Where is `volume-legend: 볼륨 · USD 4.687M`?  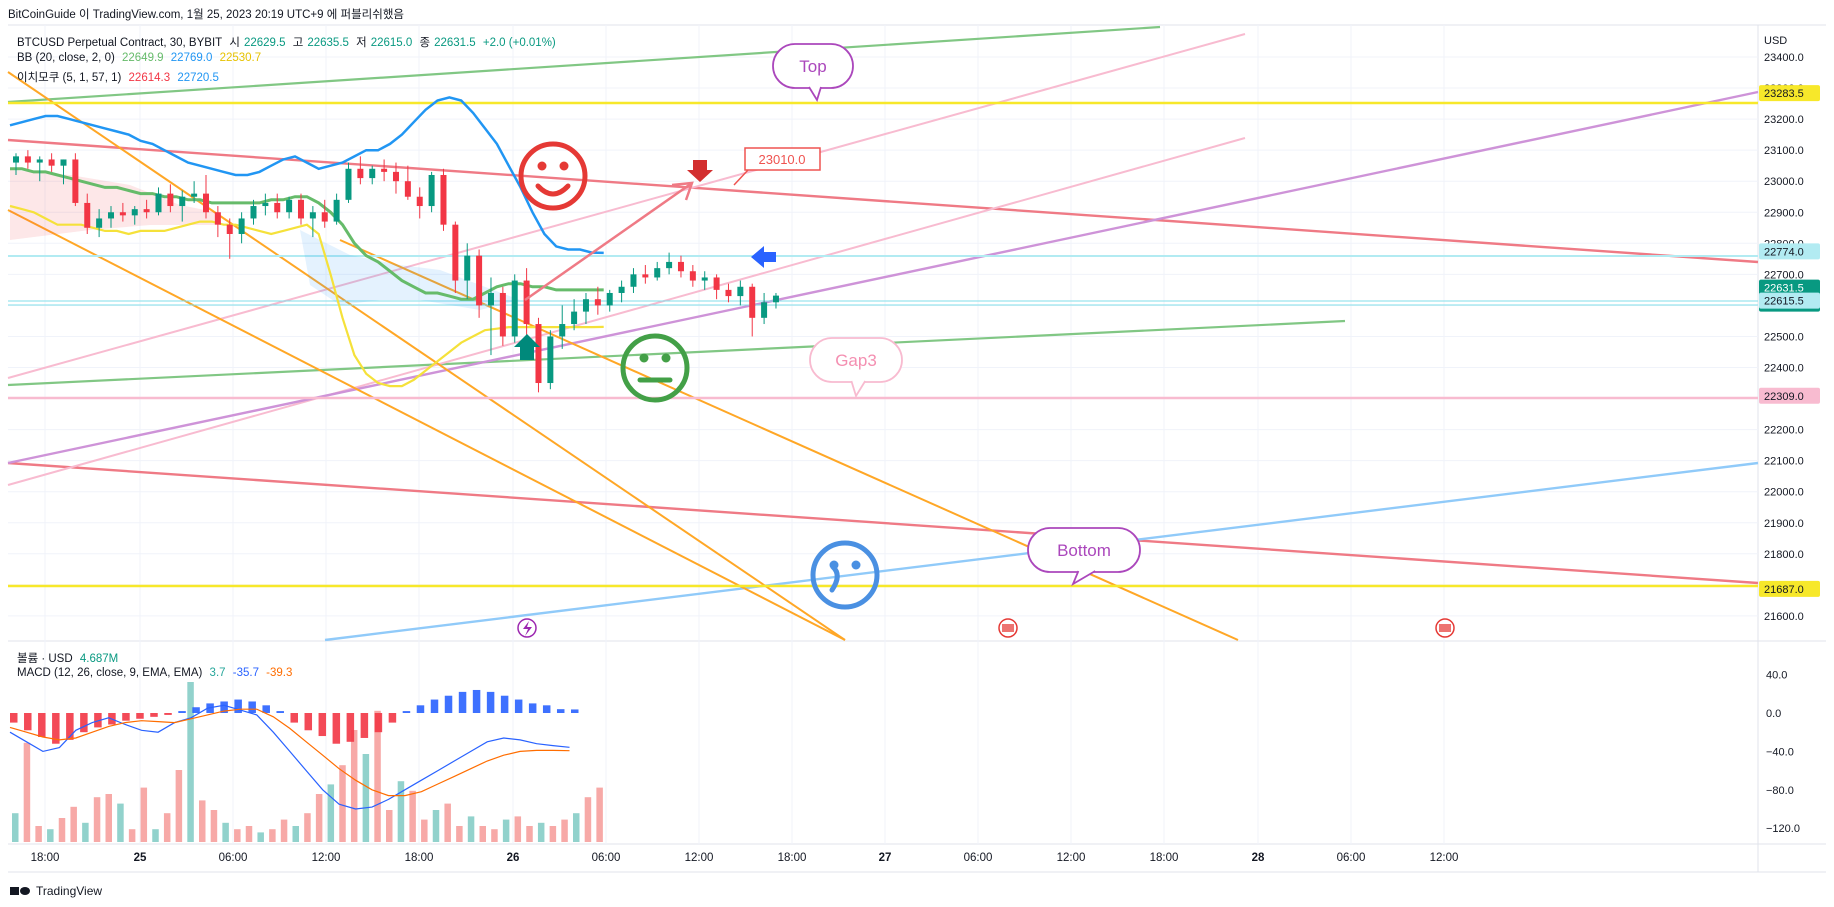
volume-legend: 볼륨 · USD 4.687M is located at coordinates (69, 658).